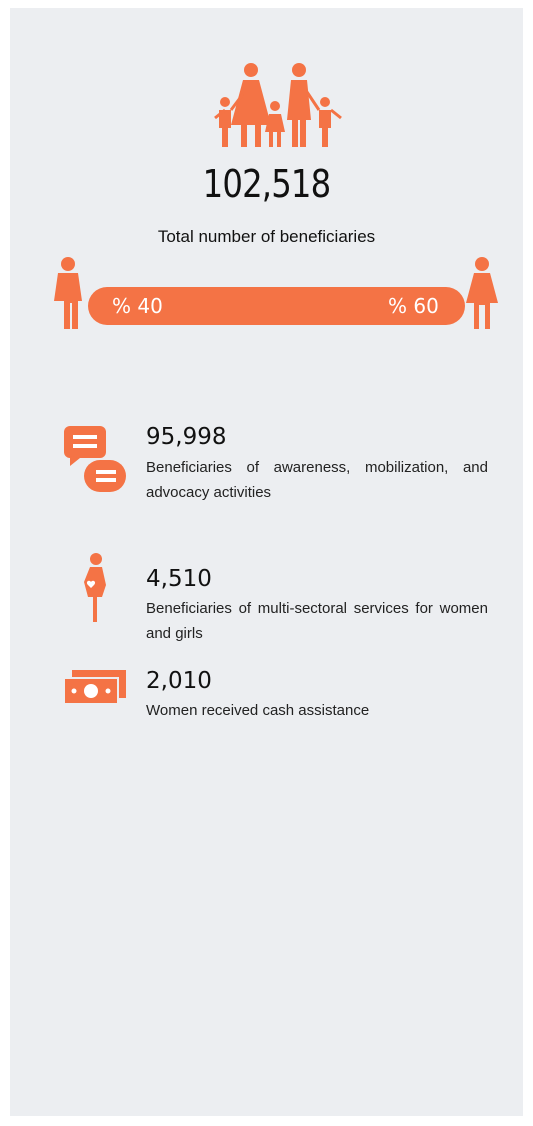 The height and width of the screenshot is (1126, 533). Describe the element at coordinates (278, 105) in the screenshot. I see `family-icon` at that location.